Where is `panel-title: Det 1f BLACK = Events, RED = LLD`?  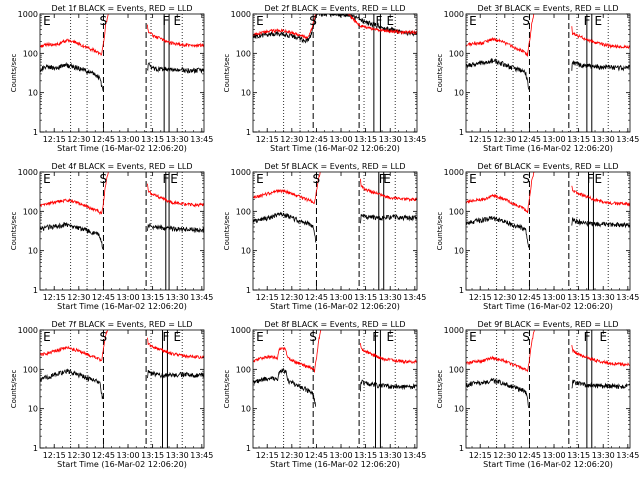 panel-title: Det 1f BLACK = Events, RED = LLD is located at coordinates (121, 8).